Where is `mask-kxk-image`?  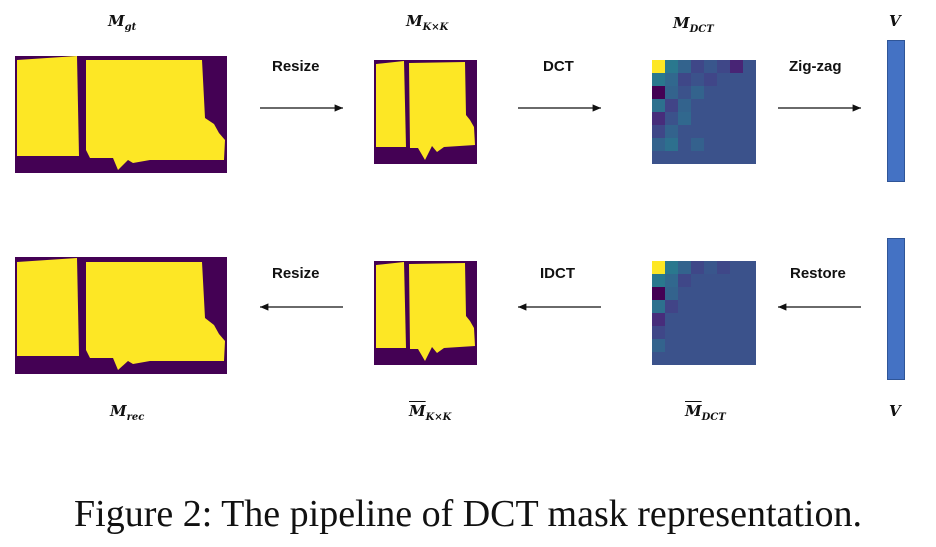
mask-kxk-image is located at coordinates (425, 112).